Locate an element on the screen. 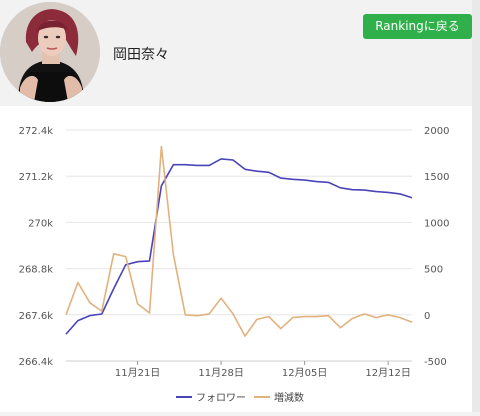  avatar-photo is located at coordinates (50, 52).